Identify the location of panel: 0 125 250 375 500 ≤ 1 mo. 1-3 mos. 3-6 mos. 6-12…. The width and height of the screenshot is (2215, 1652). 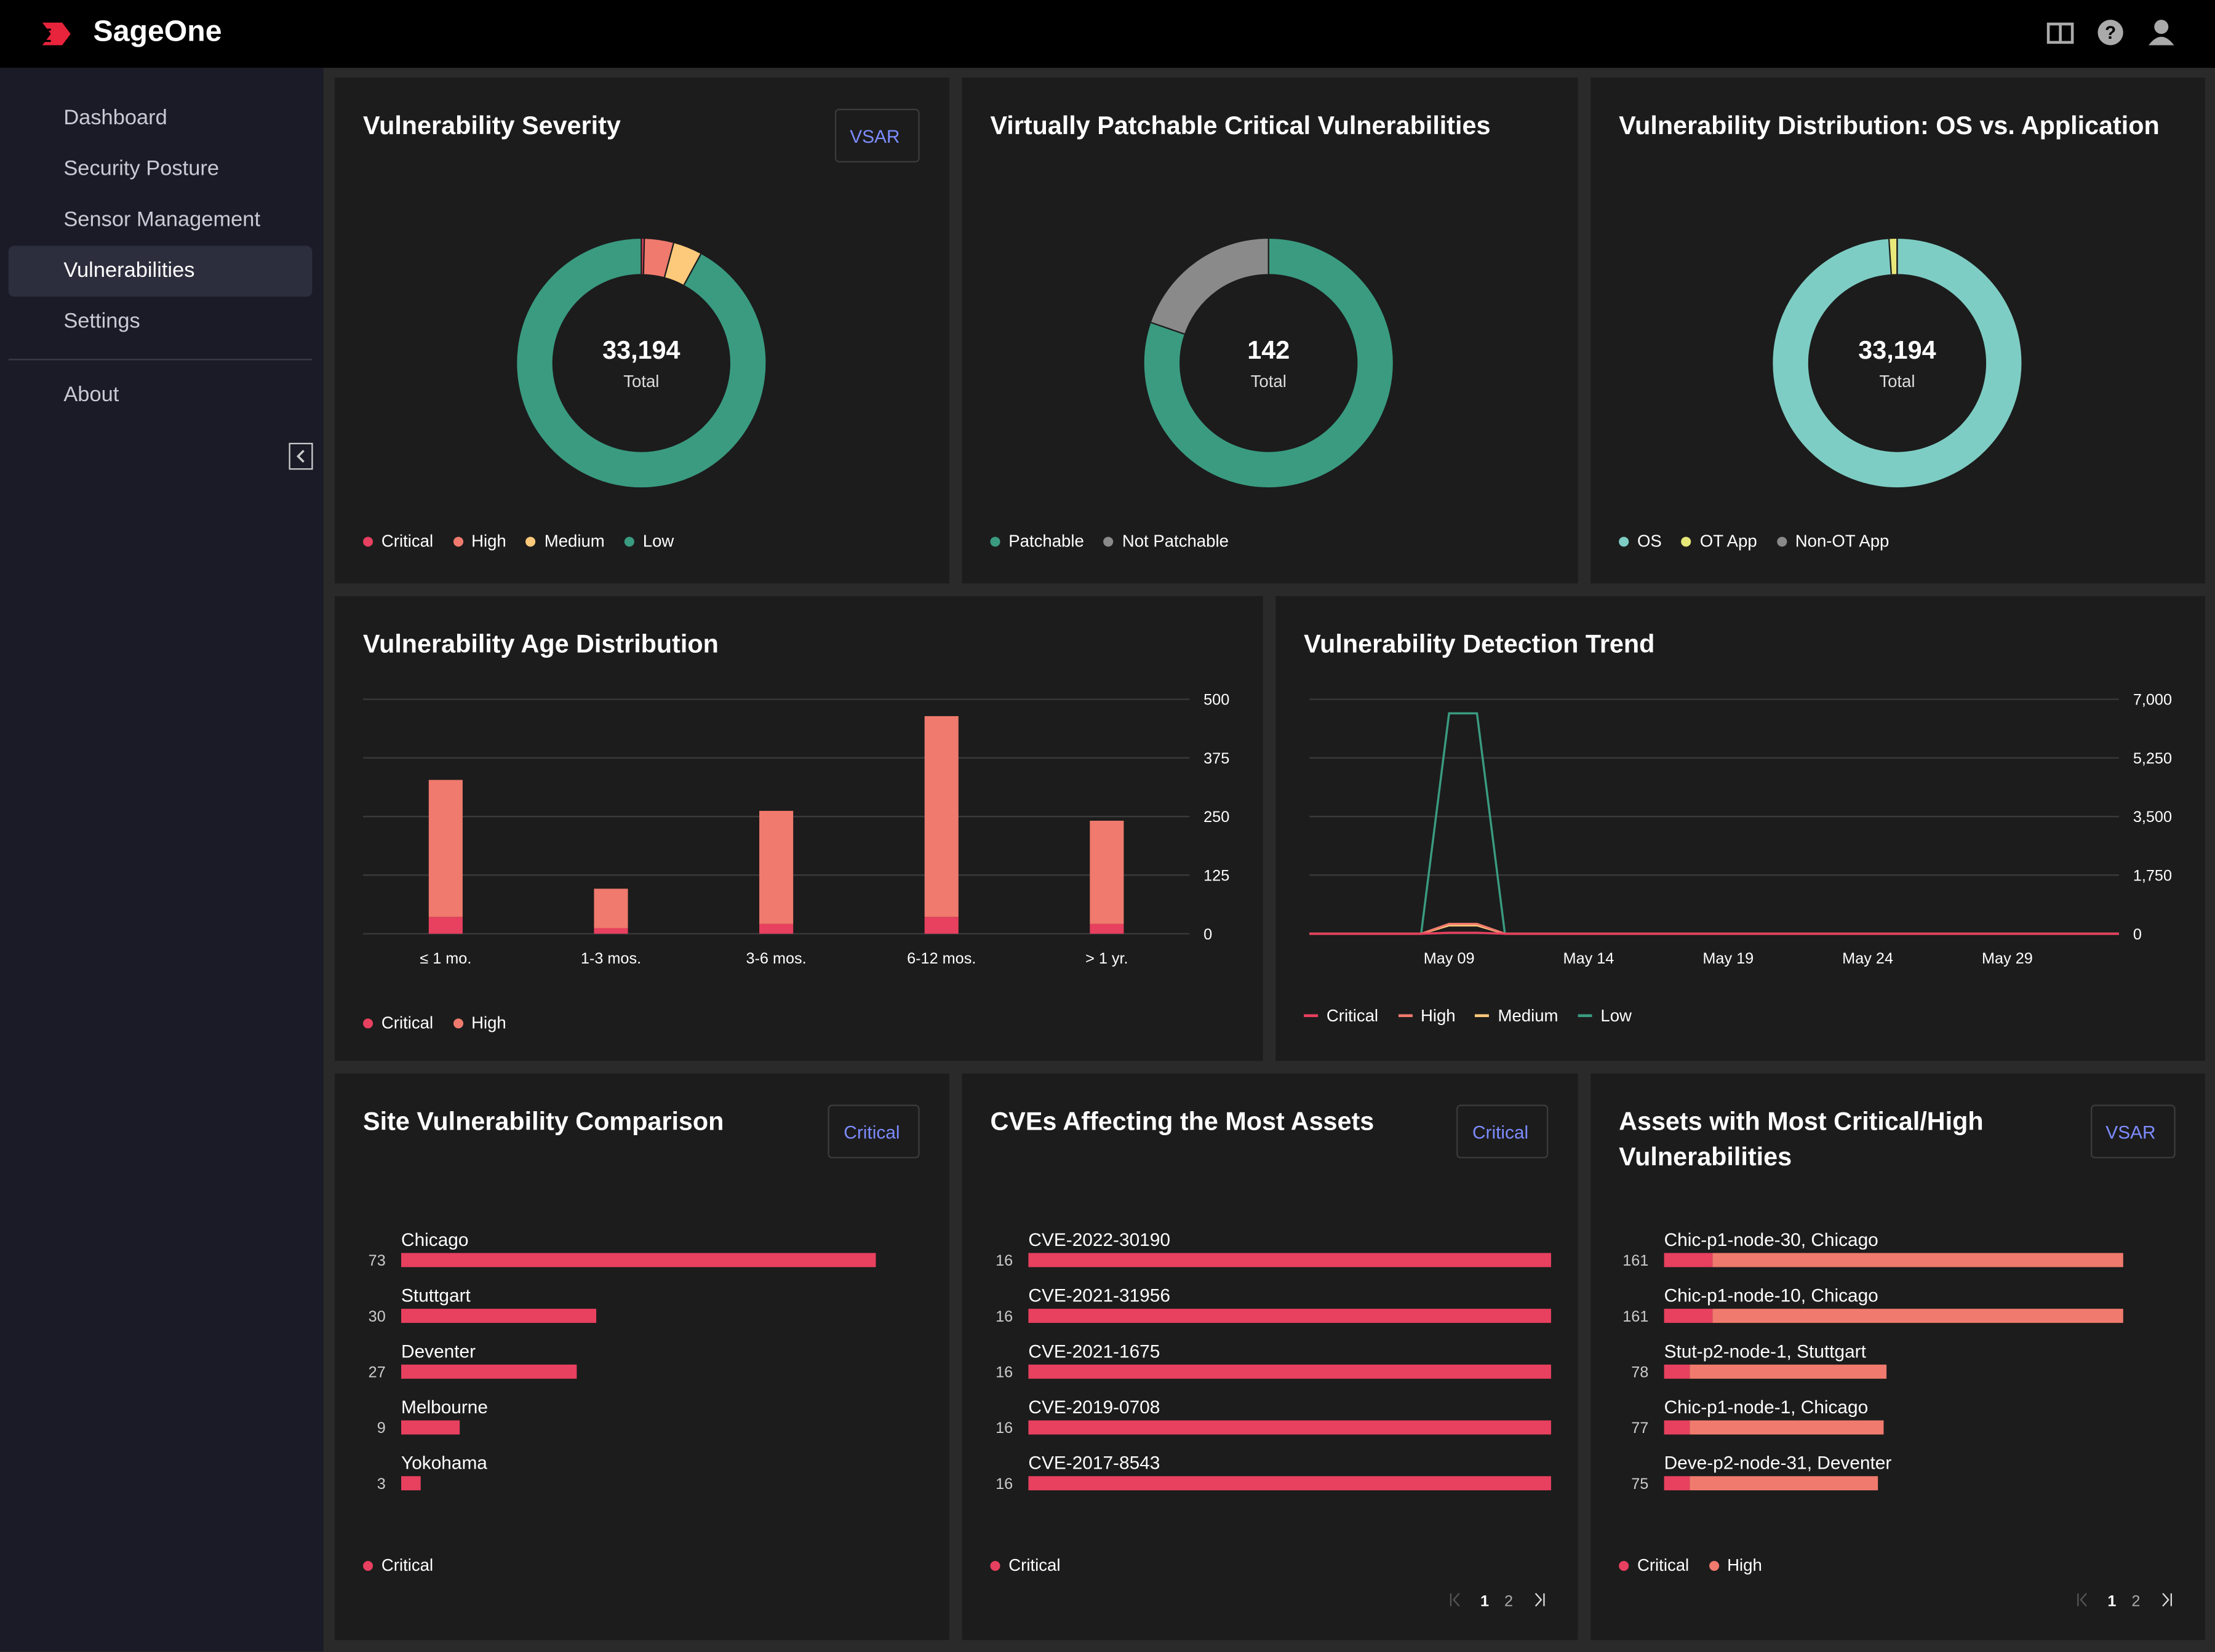
(799, 828).